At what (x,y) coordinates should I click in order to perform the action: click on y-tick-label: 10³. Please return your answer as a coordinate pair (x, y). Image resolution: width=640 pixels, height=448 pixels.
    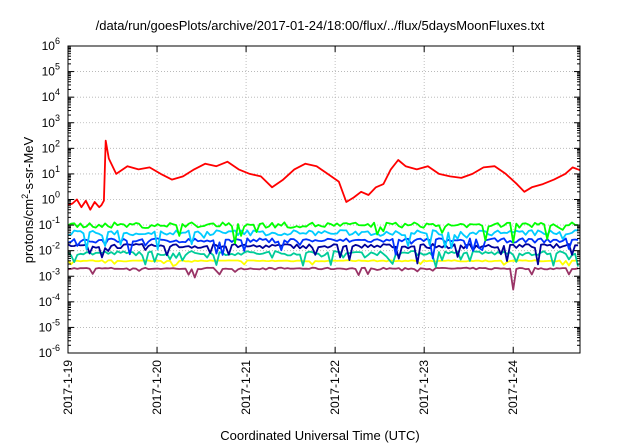
    Looking at the image, I should click on (51, 121).